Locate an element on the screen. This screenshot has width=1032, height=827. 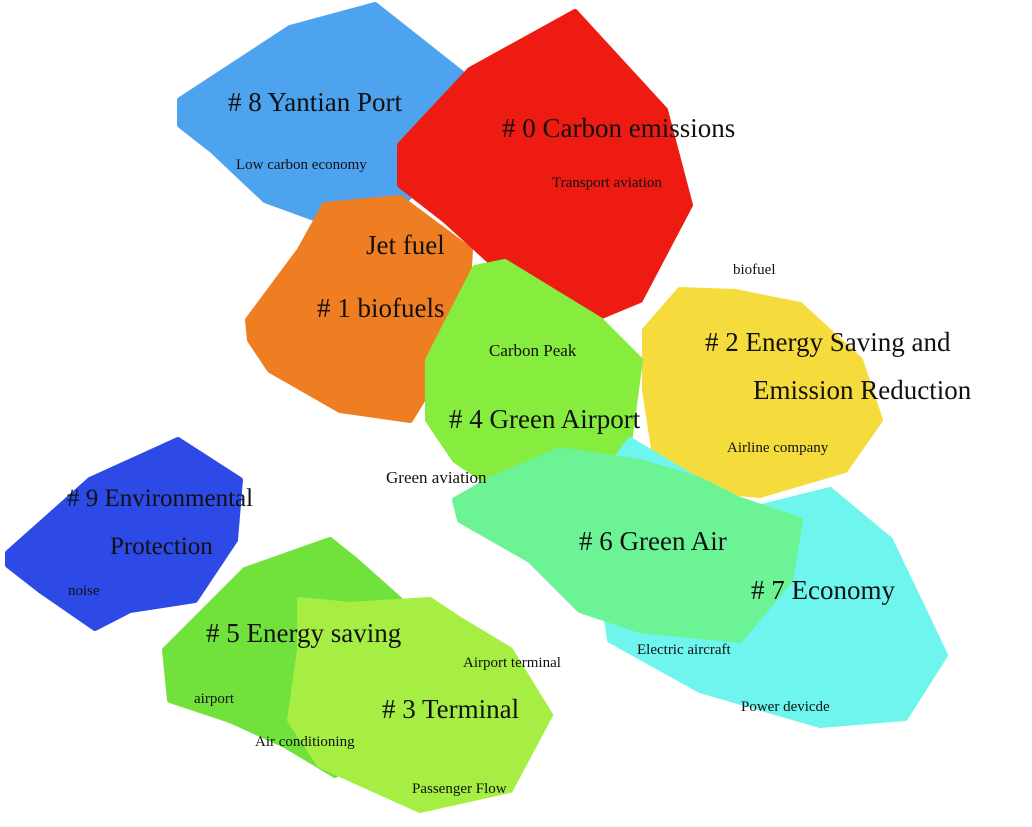
cluster-label-9-line2: Protection is located at coordinates (161, 546).